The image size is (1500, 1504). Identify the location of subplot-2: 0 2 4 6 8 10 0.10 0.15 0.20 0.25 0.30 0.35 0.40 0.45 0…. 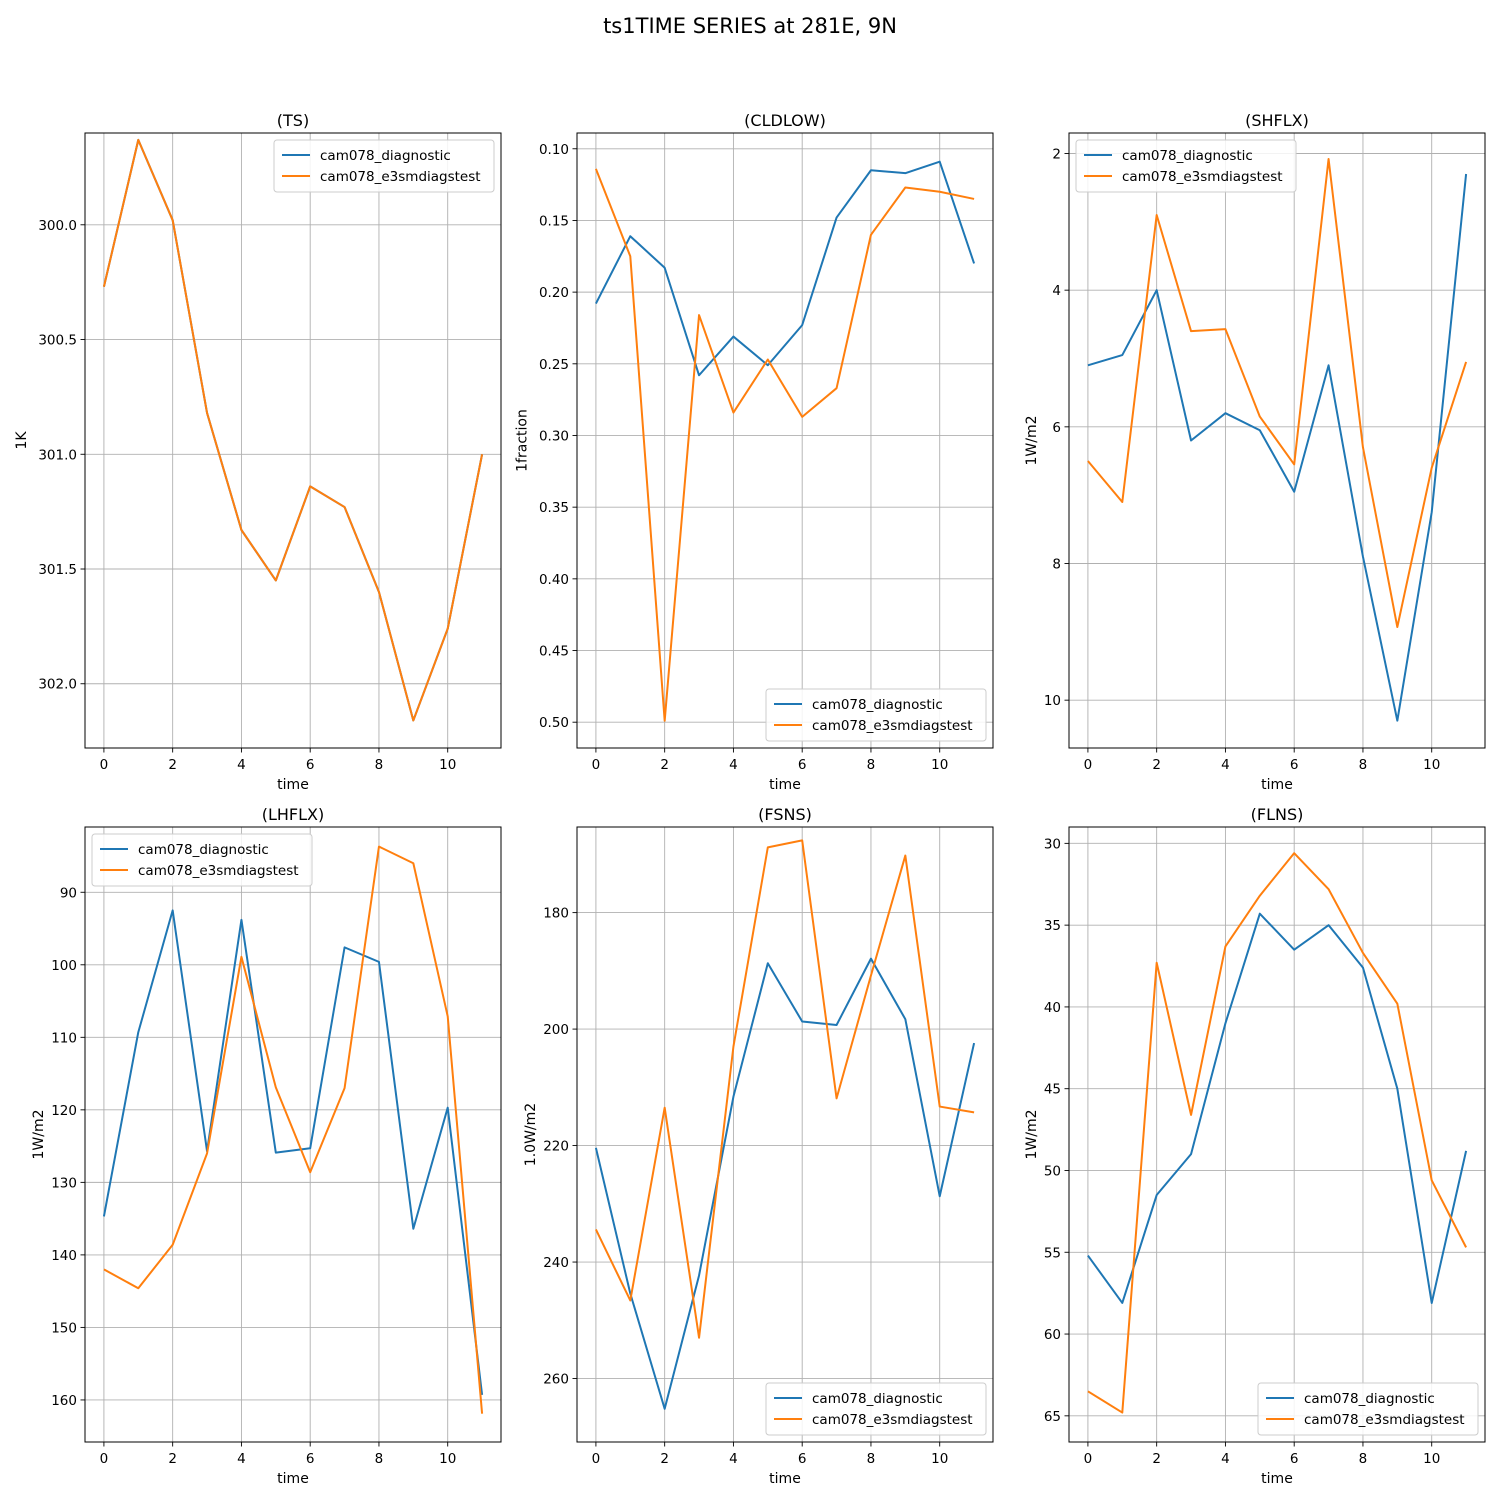
(754, 452).